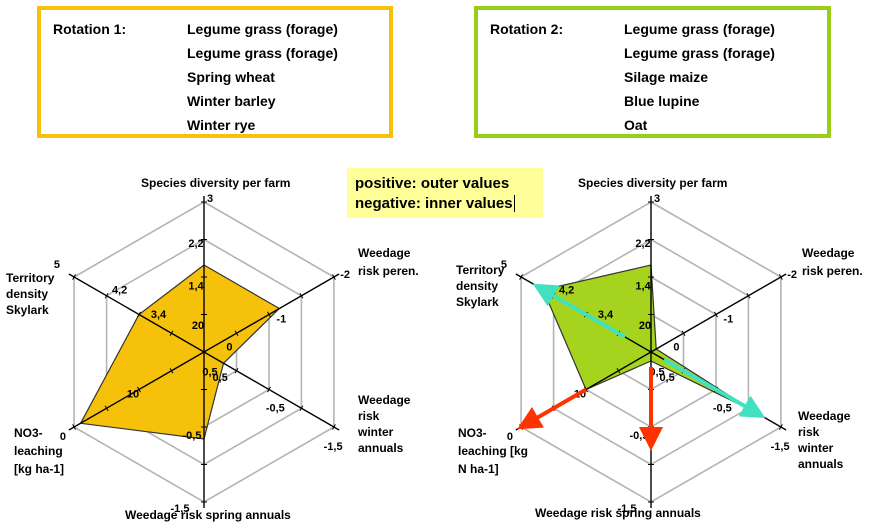 Image resolution: width=870 pixels, height=531 pixels. I want to click on rotation-1-crop: Spring wheat, so click(231, 77).